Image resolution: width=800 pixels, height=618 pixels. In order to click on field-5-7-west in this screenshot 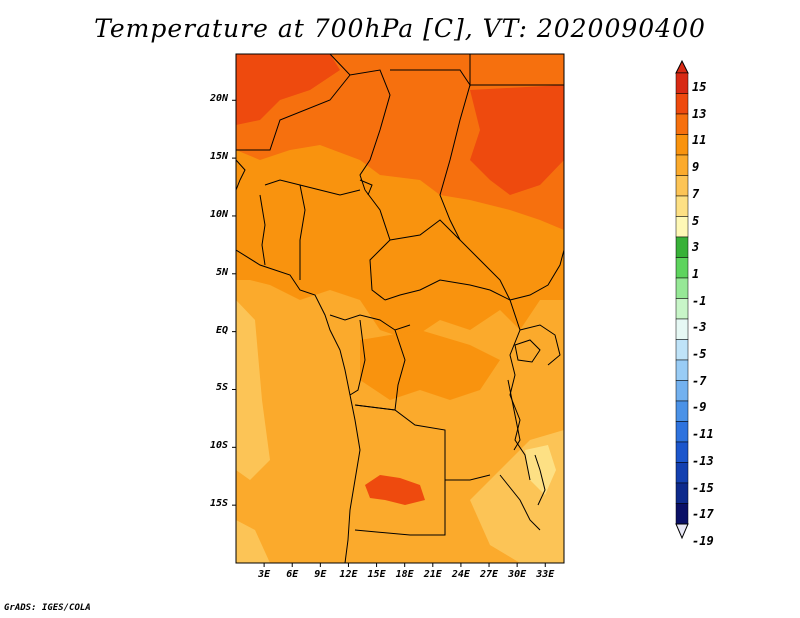, I will do `click(253, 390)`.